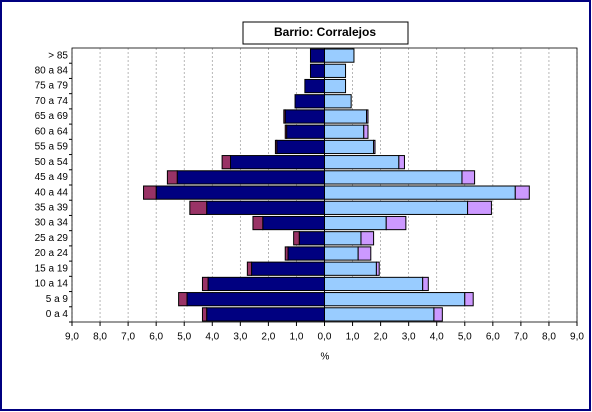  Describe the element at coordinates (52, 101) in the screenshot. I see `y-tick-label: 70 a 74` at that location.